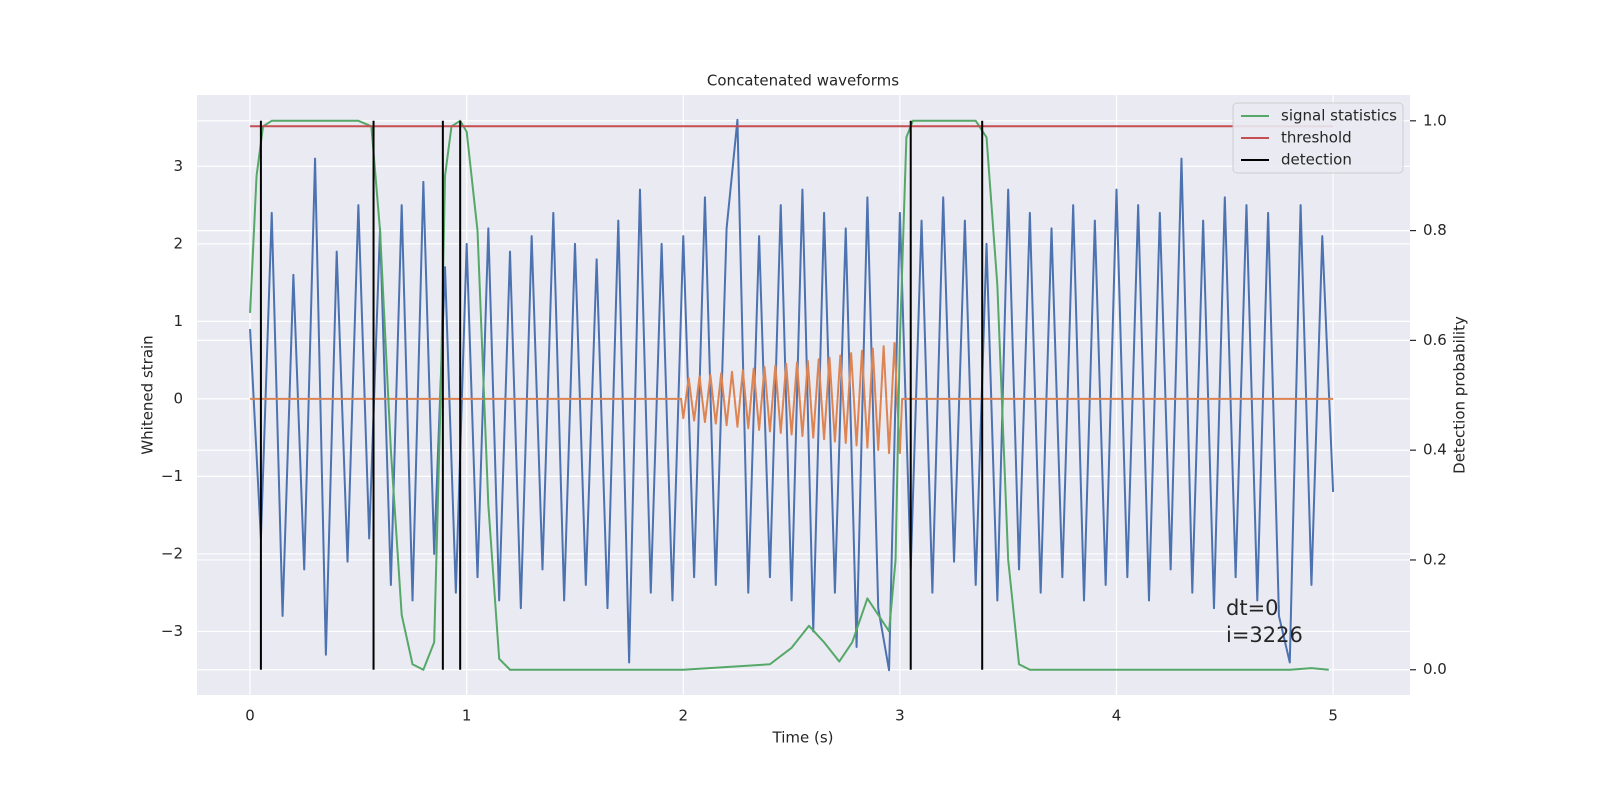  Describe the element at coordinates (148, 394) in the screenshot. I see `y-axis-label: Whitened strain` at that location.